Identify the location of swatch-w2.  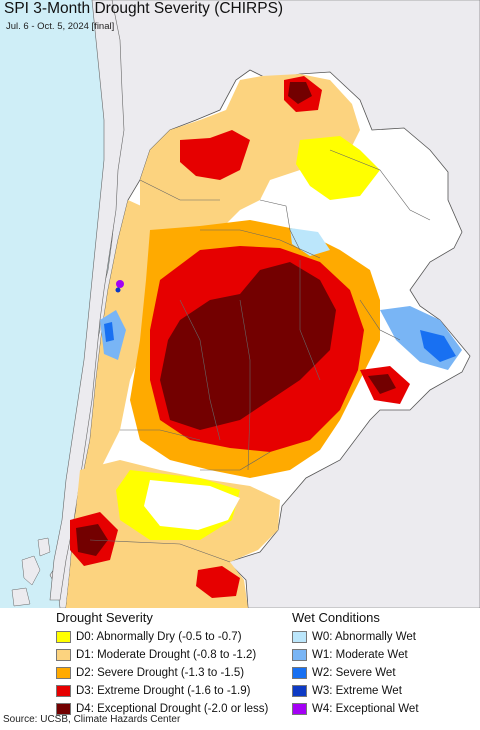
(299, 673).